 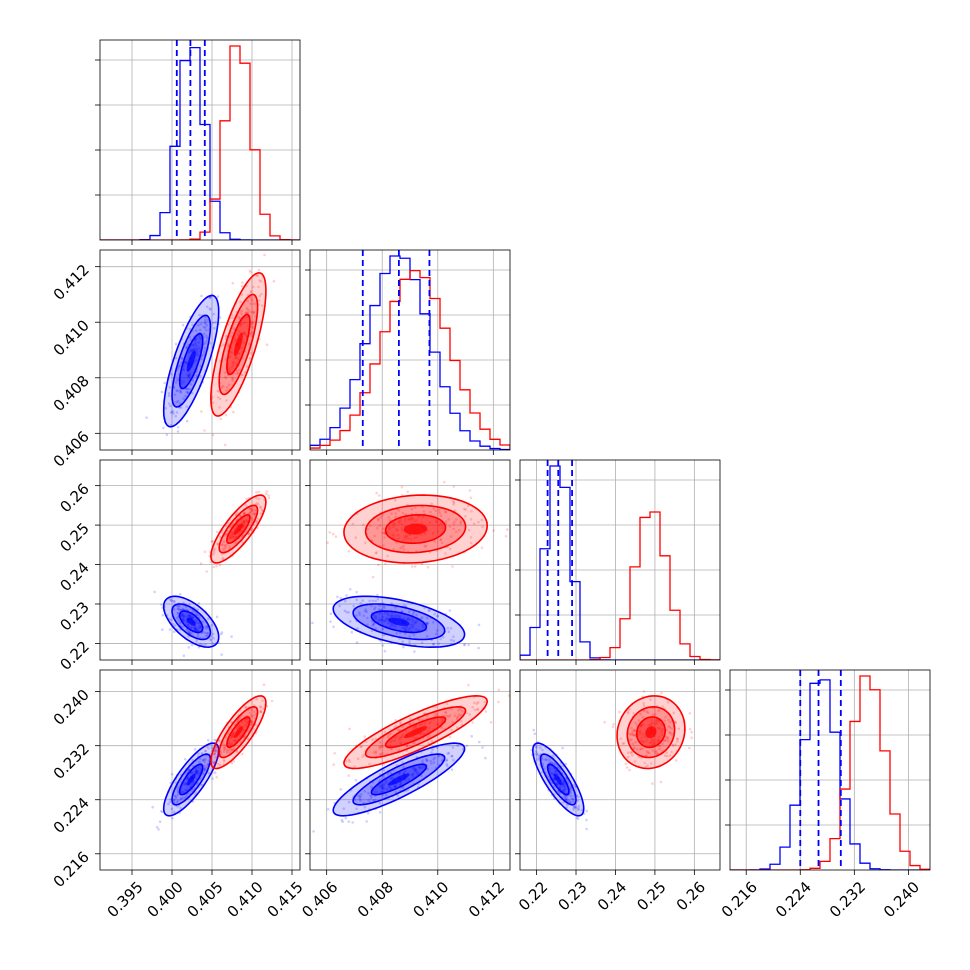 What do you see at coordinates (620, 560) in the screenshot?
I see `panel-frame` at bounding box center [620, 560].